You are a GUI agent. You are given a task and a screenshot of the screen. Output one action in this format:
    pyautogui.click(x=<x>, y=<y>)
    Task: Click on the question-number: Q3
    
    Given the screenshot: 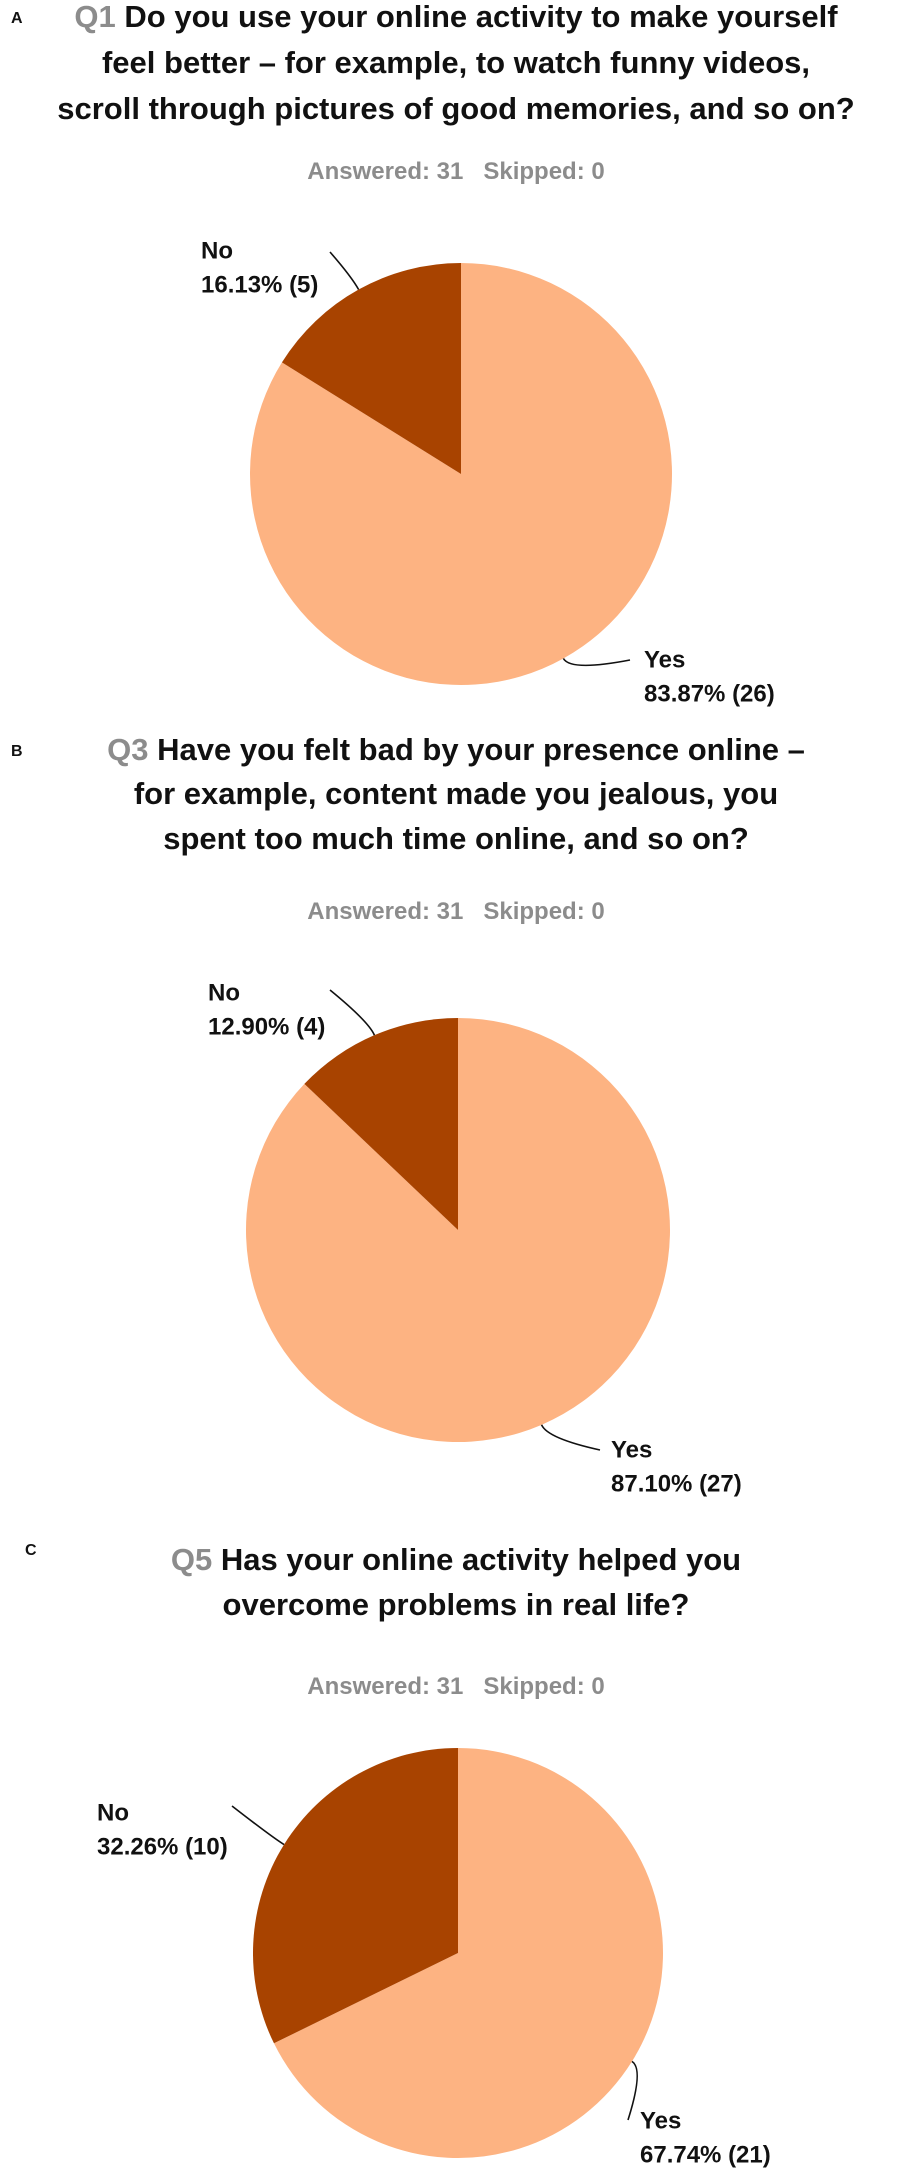 What is the action you would take?
    pyautogui.click(x=127, y=749)
    